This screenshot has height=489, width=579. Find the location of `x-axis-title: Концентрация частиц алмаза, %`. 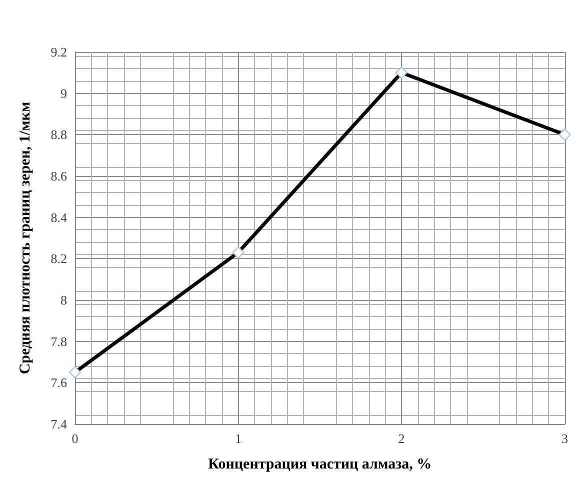

x-axis-title: Концентрация частиц алмаза, % is located at coordinates (320, 464).